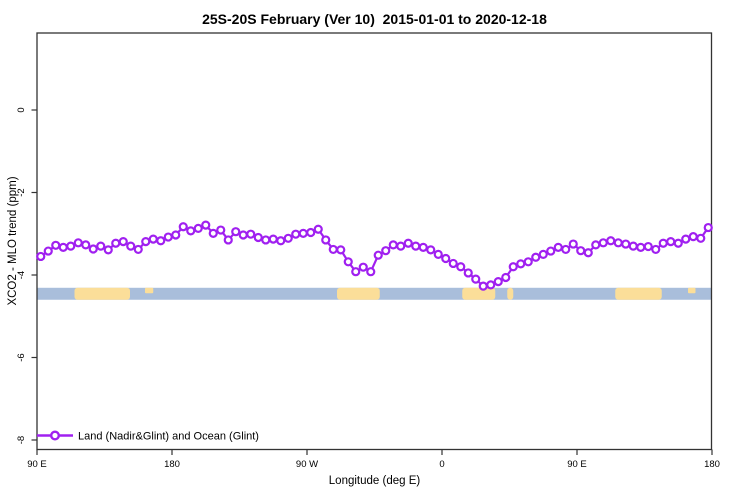 The width and height of the screenshot is (750, 500). I want to click on legend-label: Land (Nadir&Glint) and Ocean (Glint), so click(168, 437).